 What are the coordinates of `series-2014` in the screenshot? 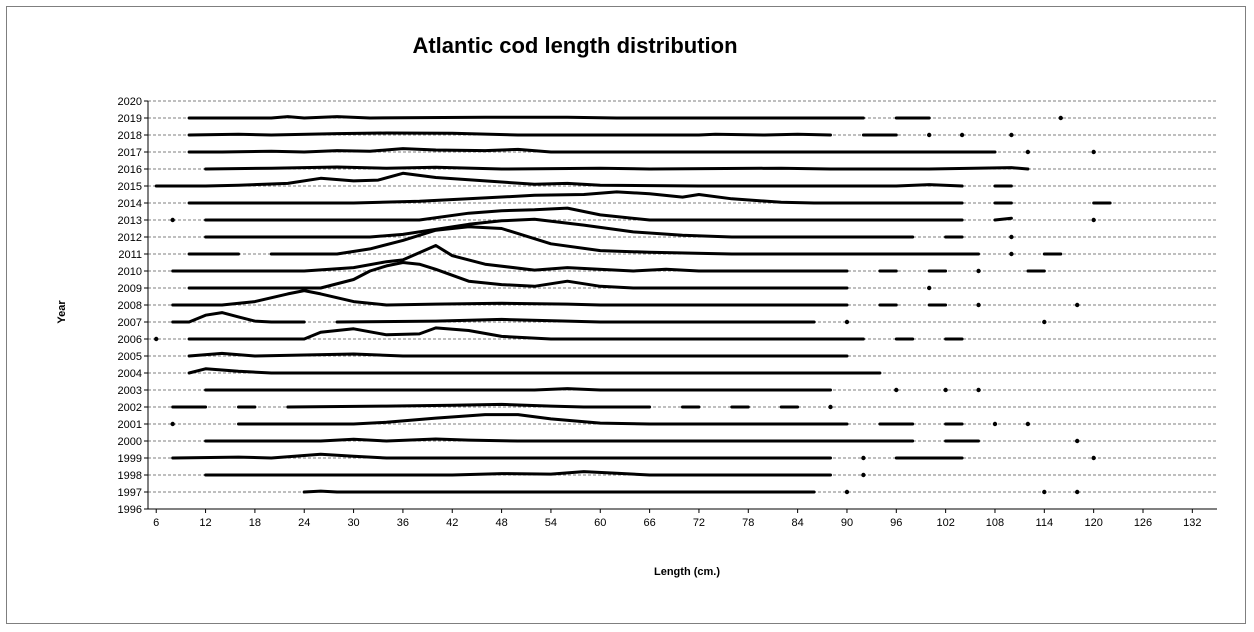 It's located at (649, 197).